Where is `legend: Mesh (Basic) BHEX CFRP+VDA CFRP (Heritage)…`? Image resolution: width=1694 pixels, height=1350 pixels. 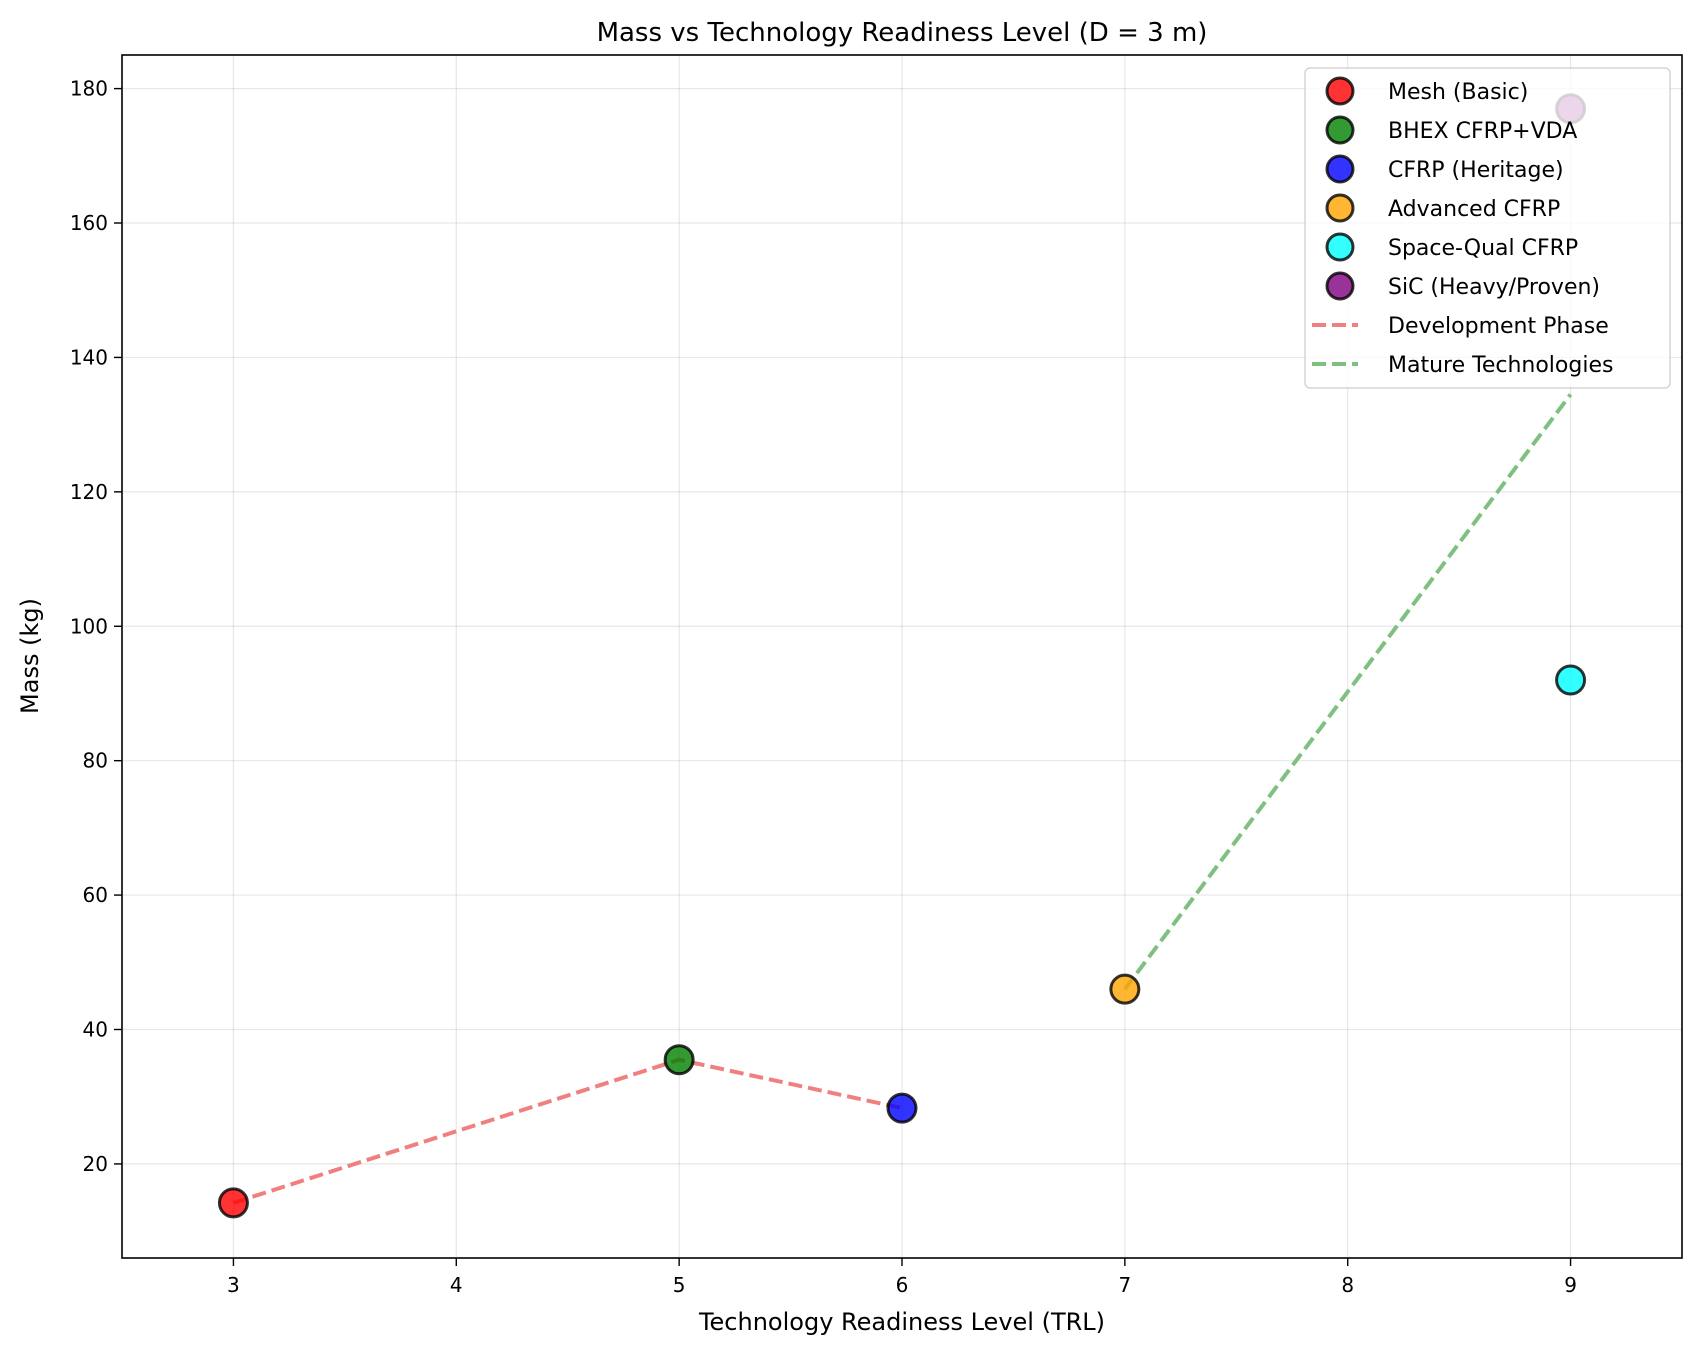
legend: Mesh (Basic) BHEX CFRP+VDA CFRP (Heritage)… is located at coordinates (1487, 228).